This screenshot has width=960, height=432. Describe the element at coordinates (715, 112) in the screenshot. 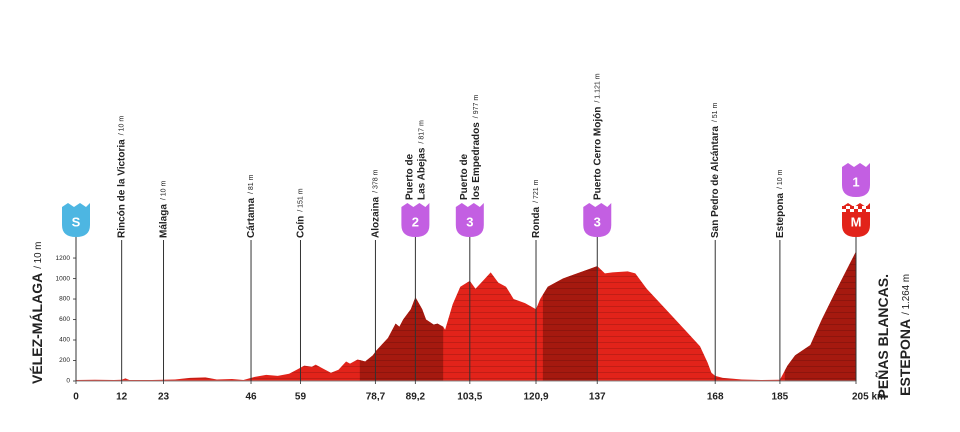

I see `waypoint-altitude: / 51 m` at that location.